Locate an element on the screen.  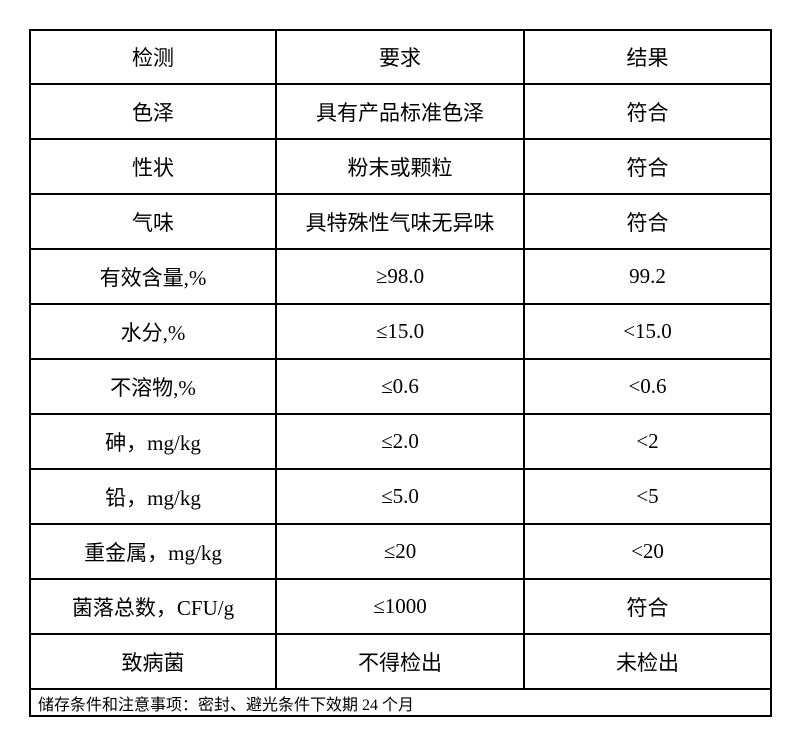
table-row: 铅，mg/kg ≤5.0 <5 is located at coordinates (400, 496).